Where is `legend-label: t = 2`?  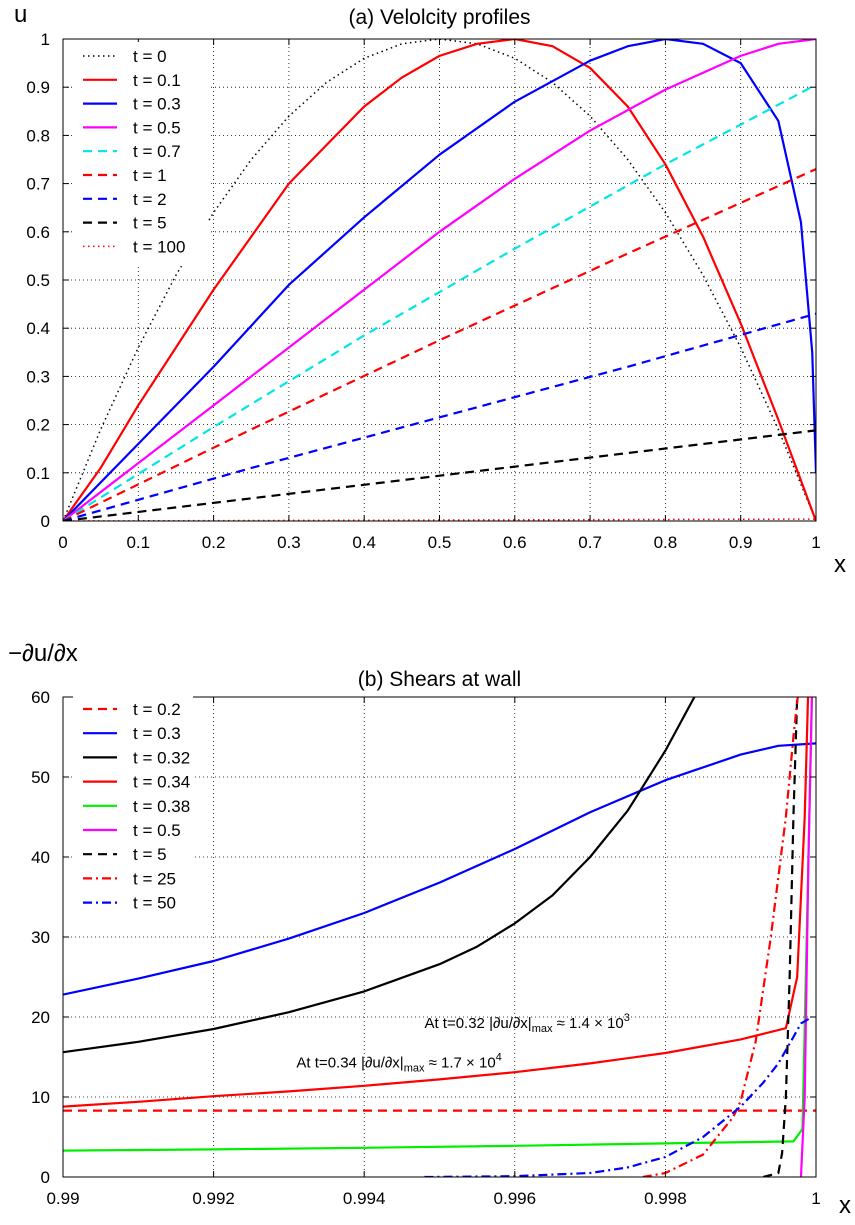 legend-label: t = 2 is located at coordinates (150, 199).